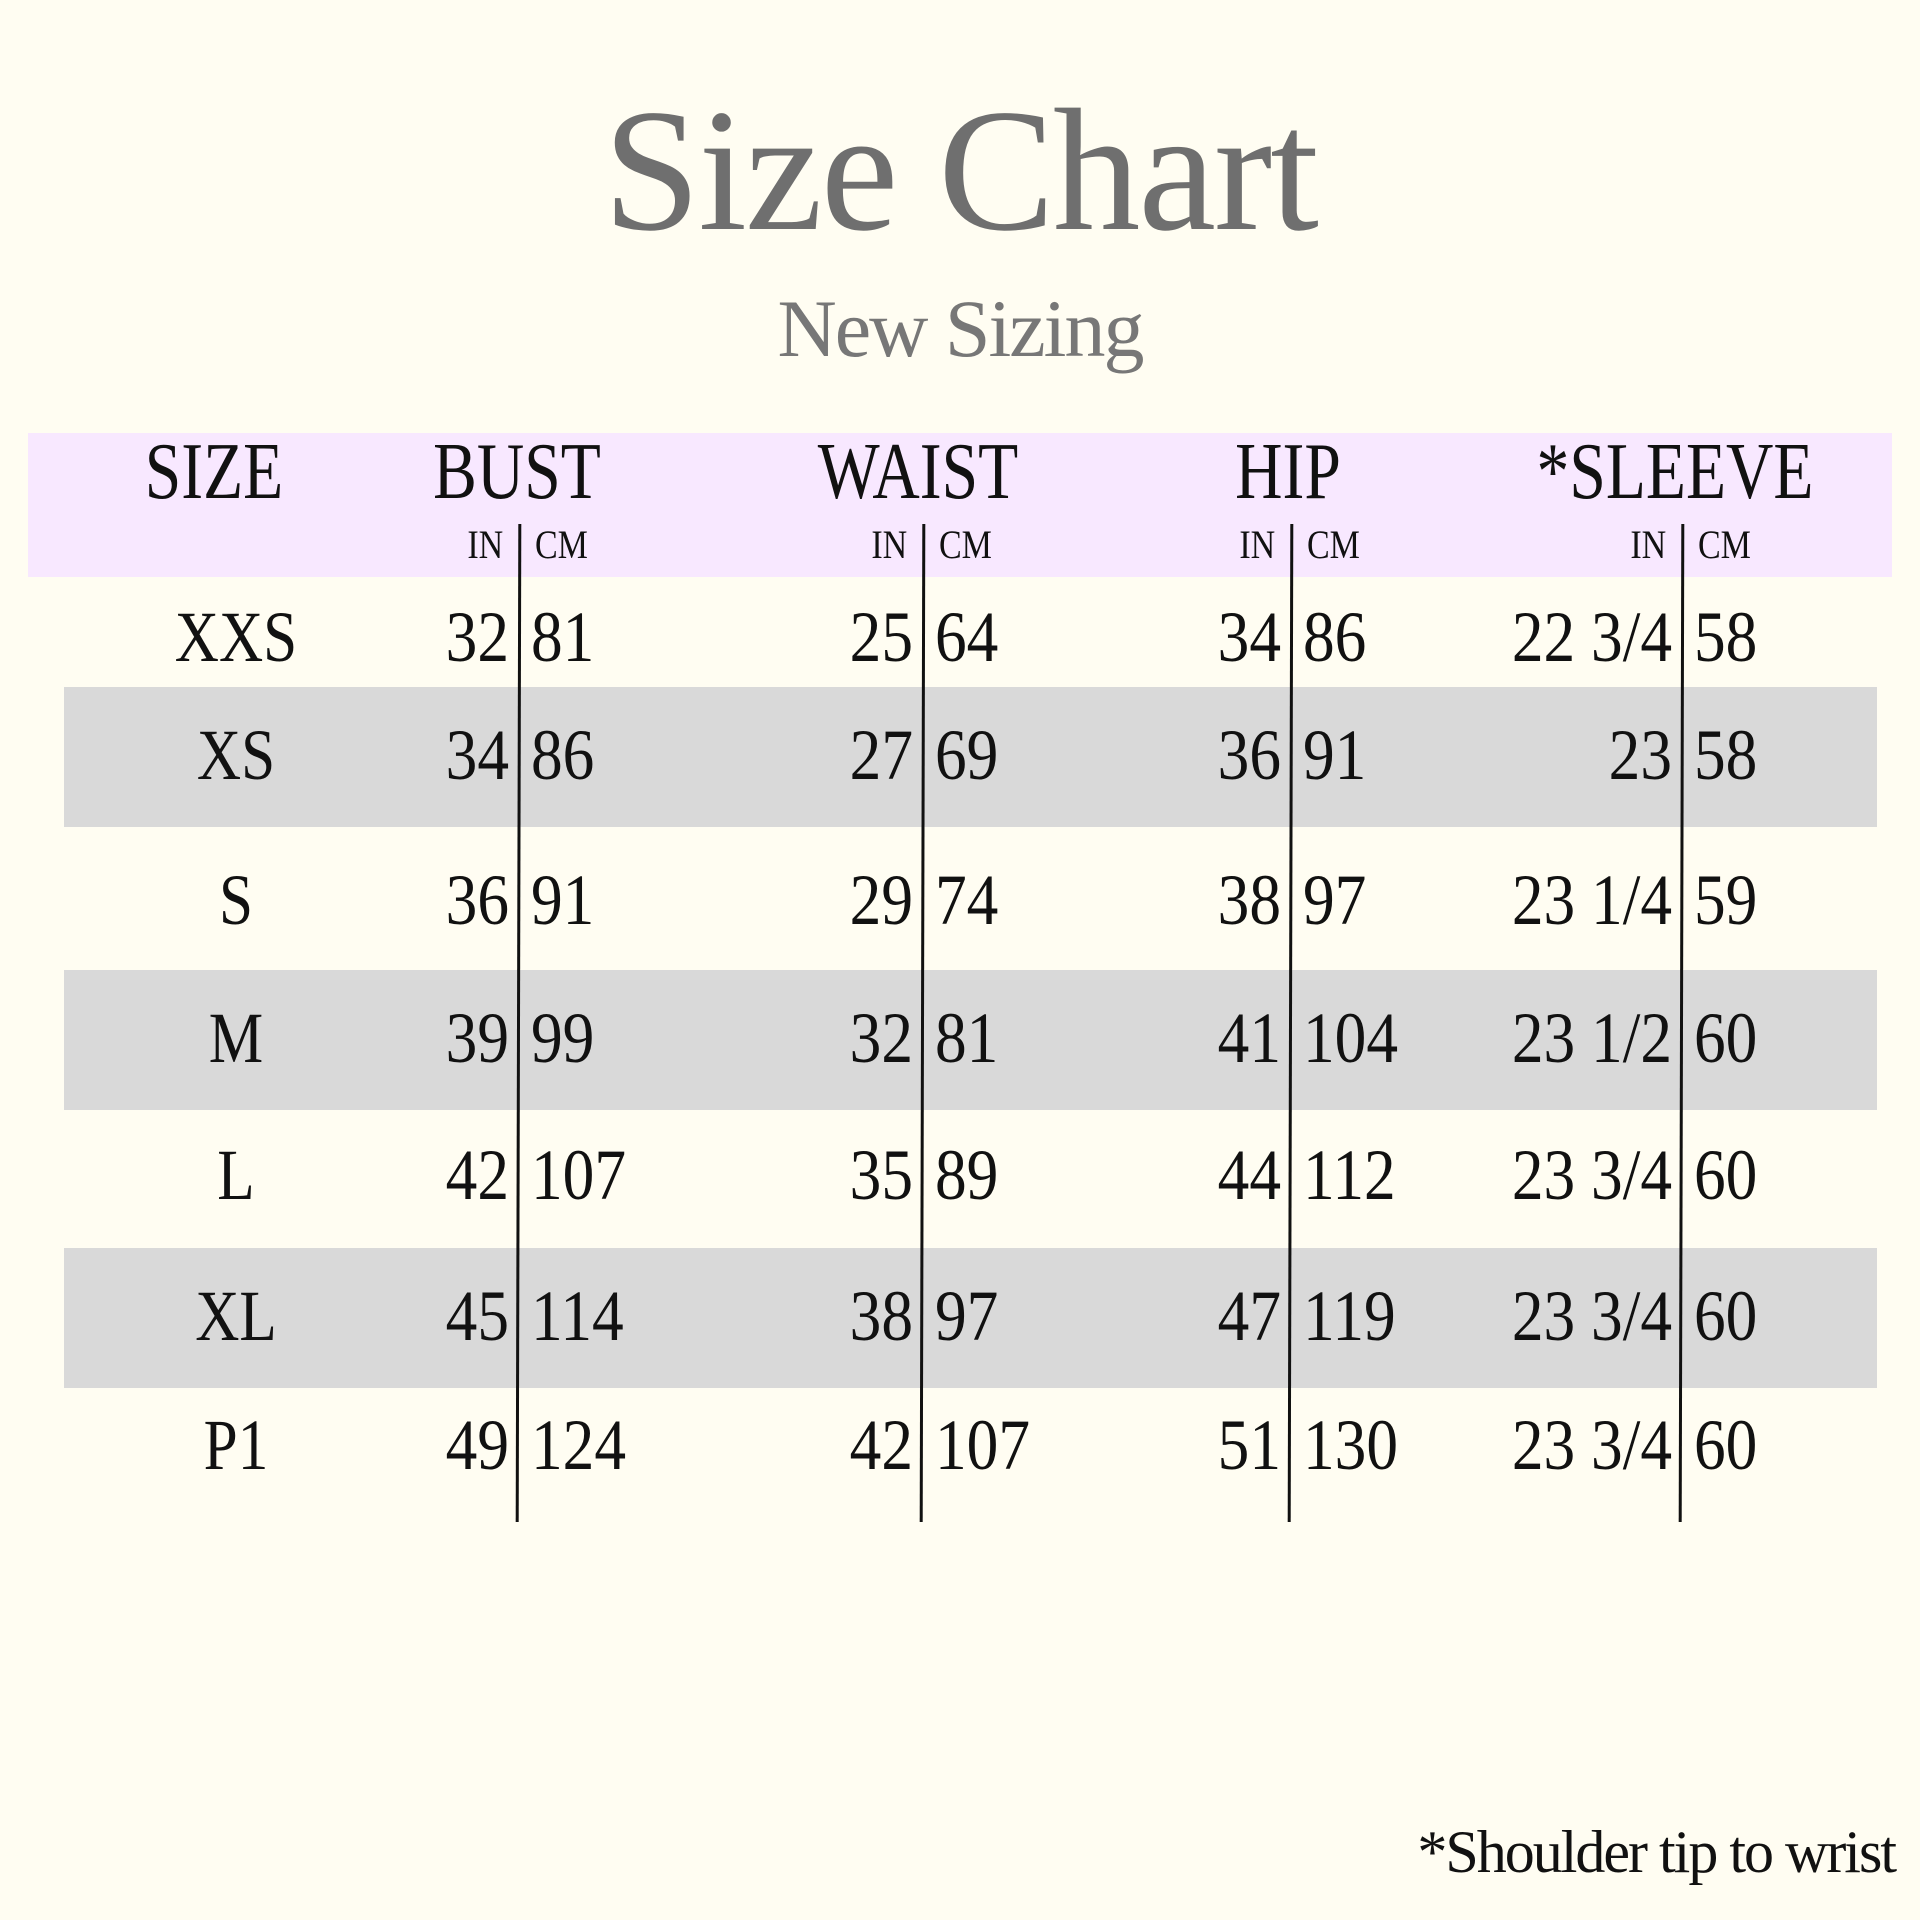  I want to click on size-label: XXS, so click(236, 637).